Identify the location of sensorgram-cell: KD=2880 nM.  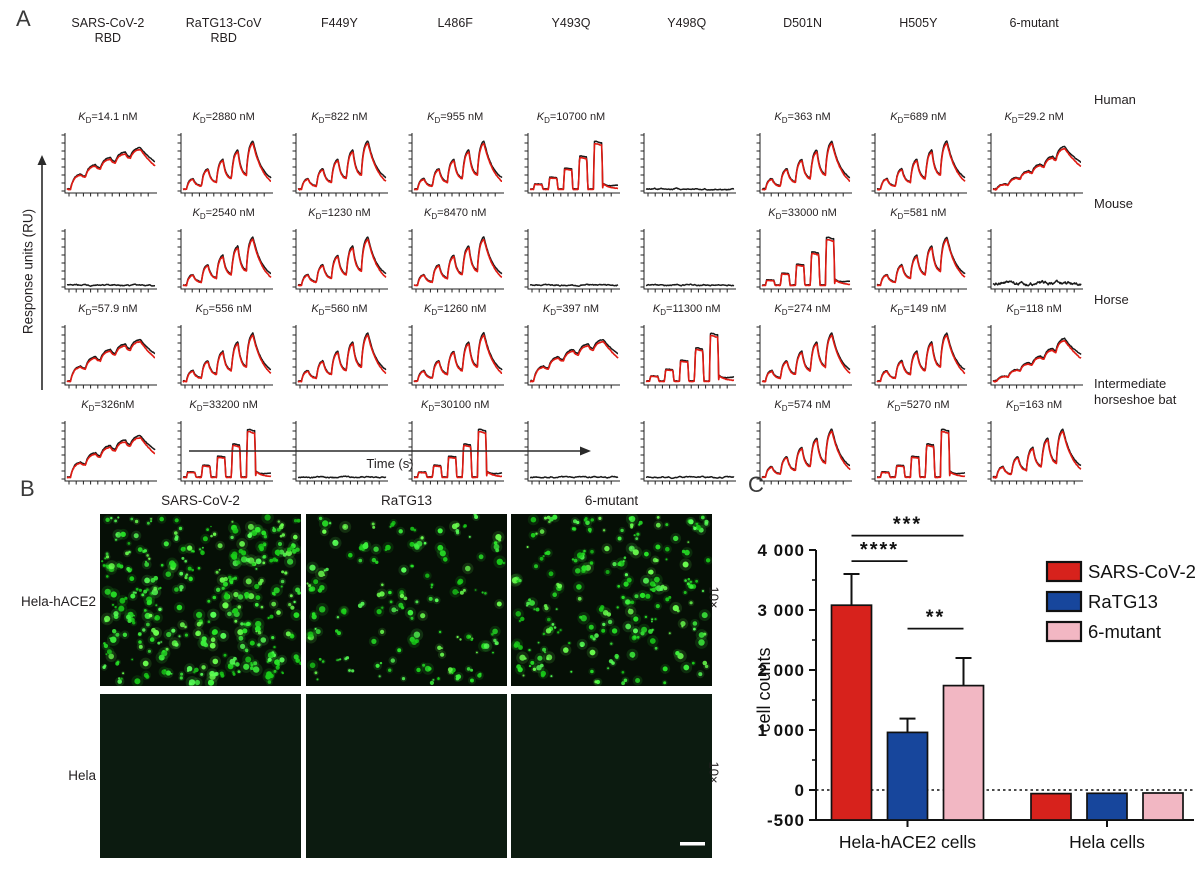
(224, 158).